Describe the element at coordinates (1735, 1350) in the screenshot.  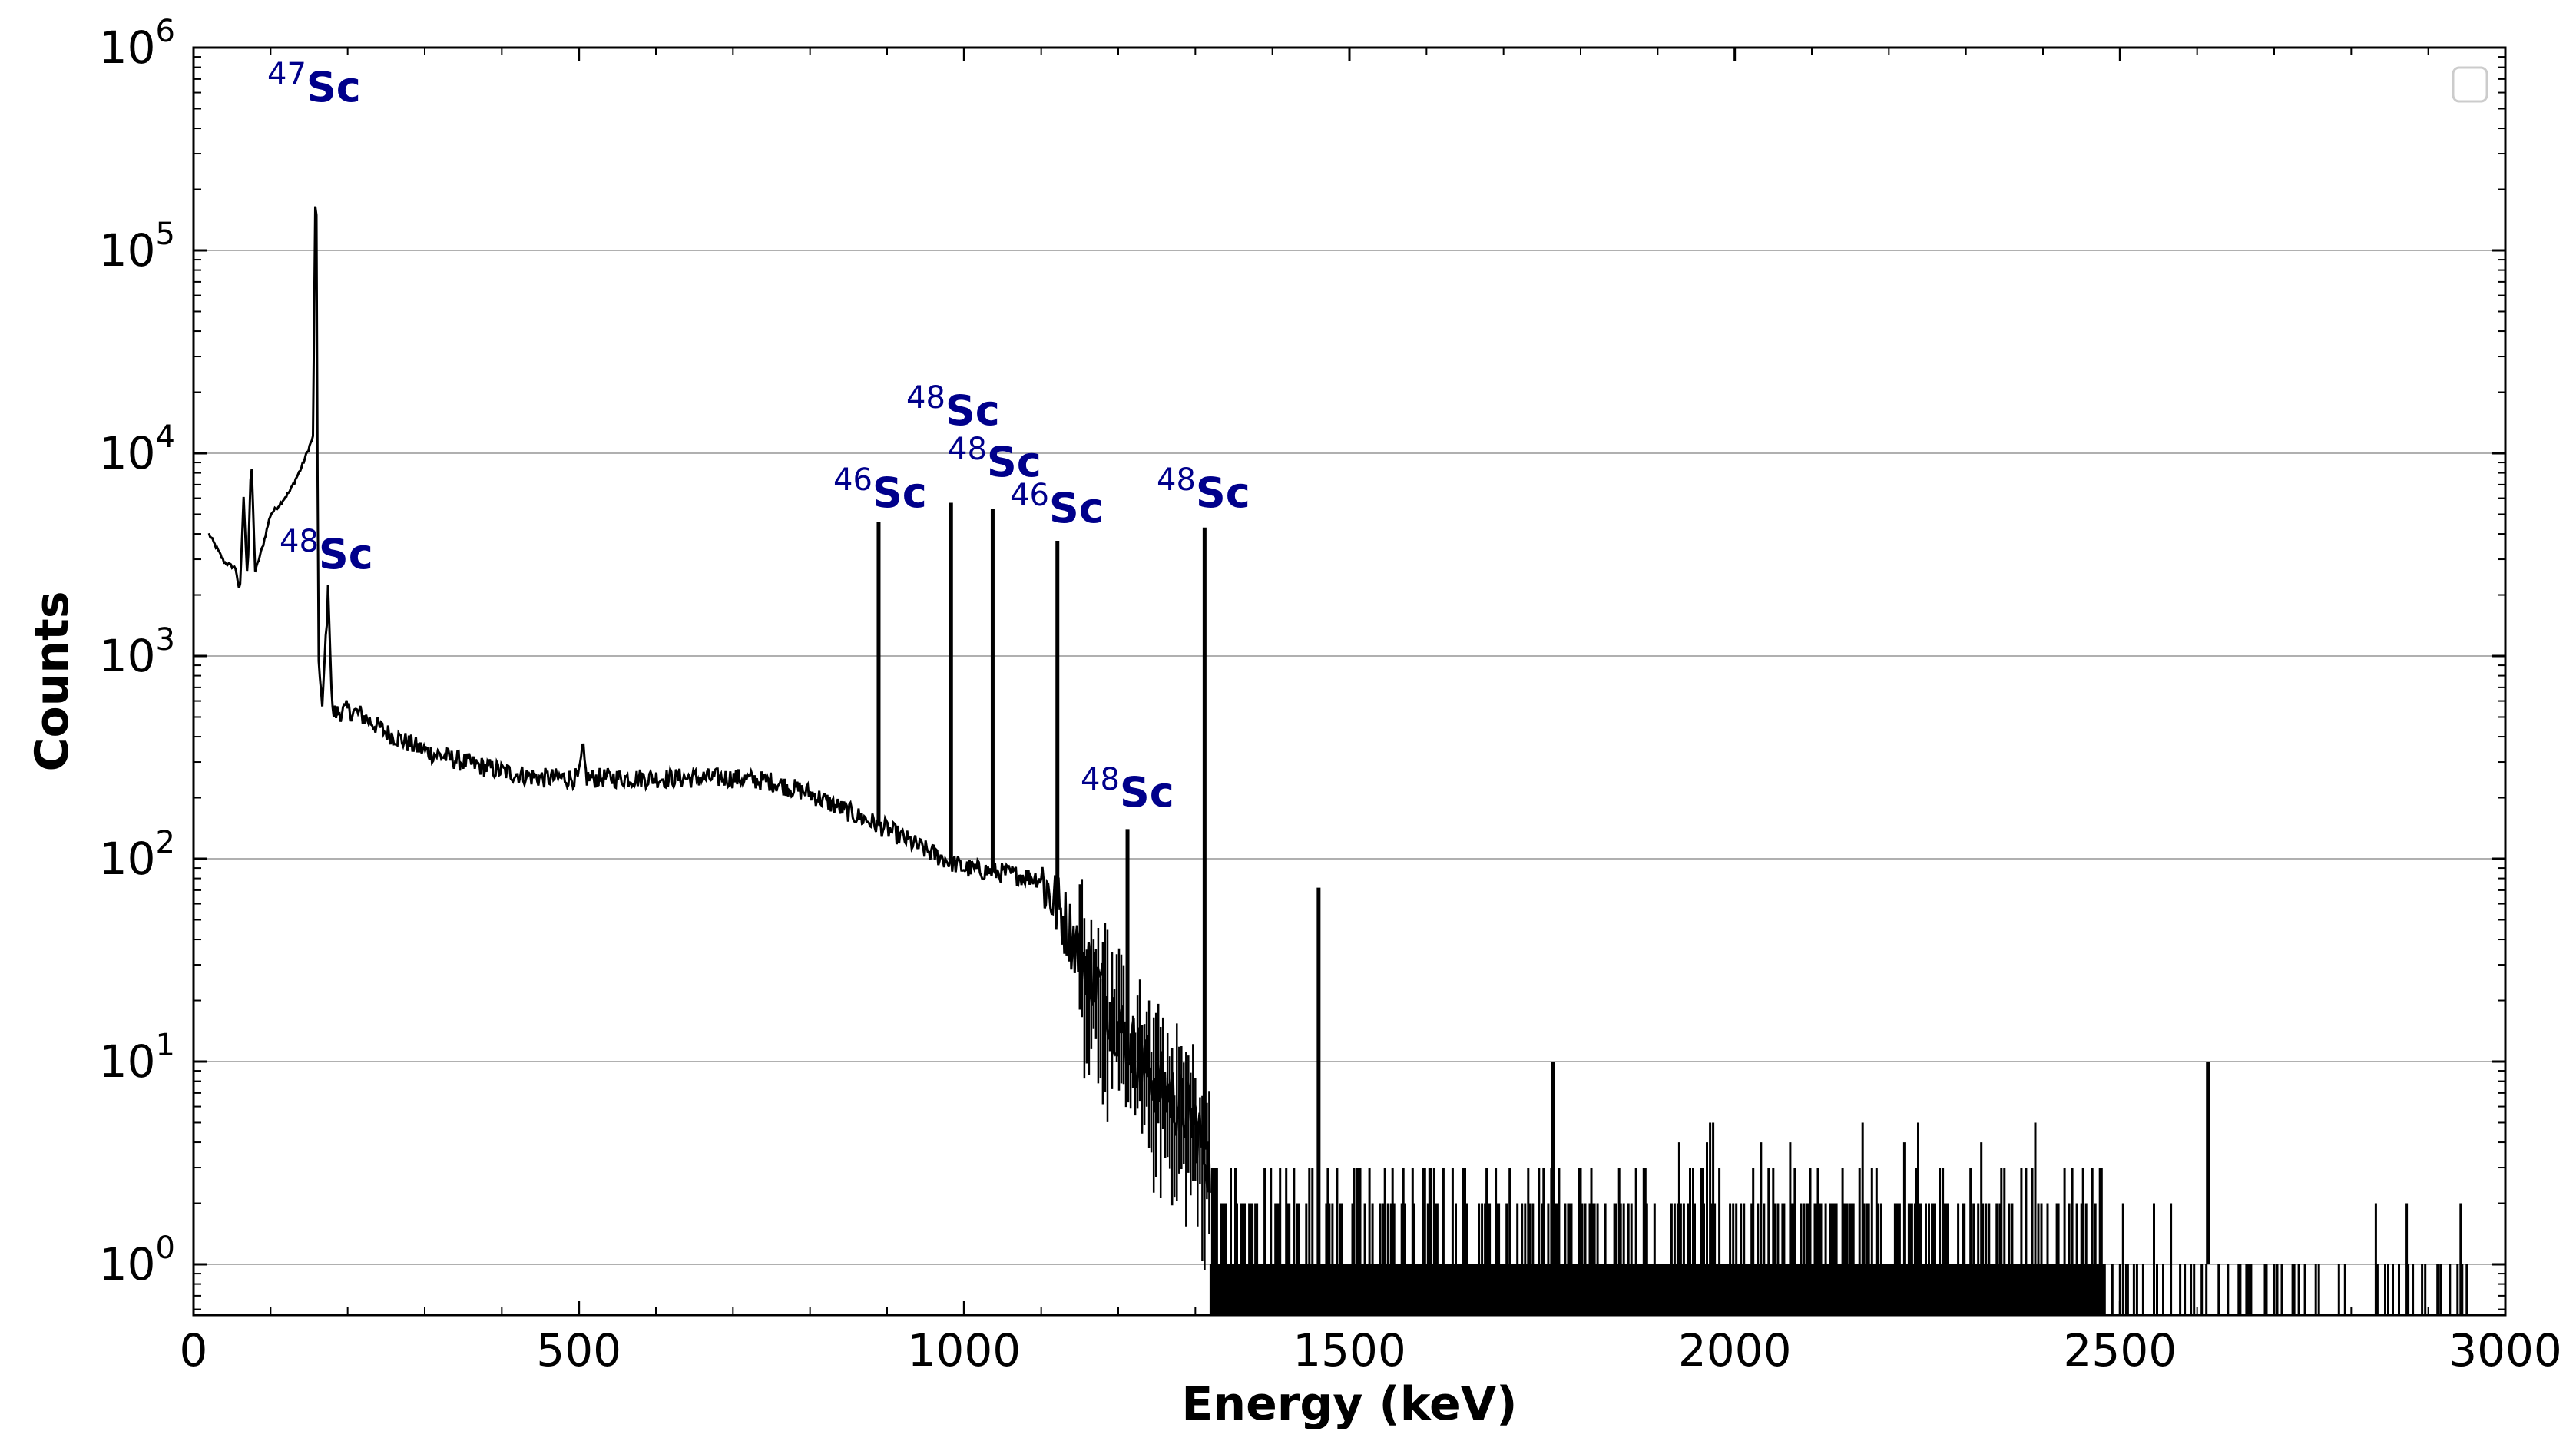
I see `x-tick-label: 2000` at that location.